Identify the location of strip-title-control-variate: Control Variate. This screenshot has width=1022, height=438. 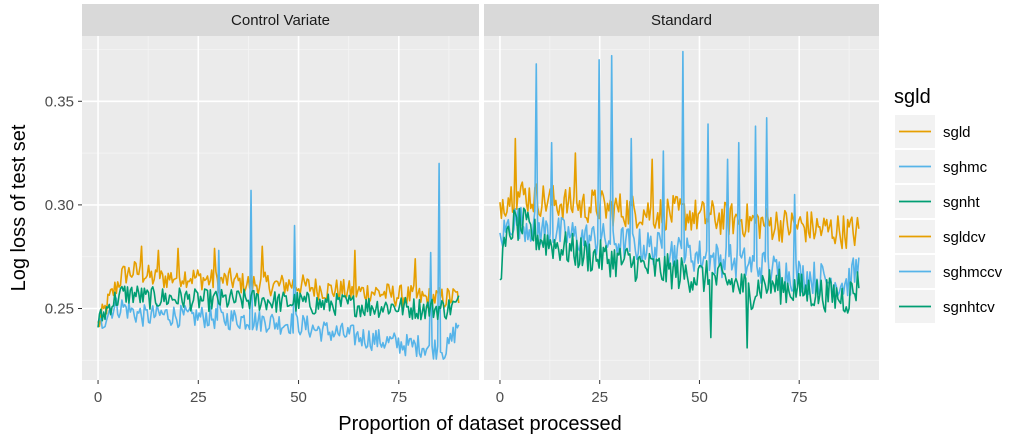
(280, 20).